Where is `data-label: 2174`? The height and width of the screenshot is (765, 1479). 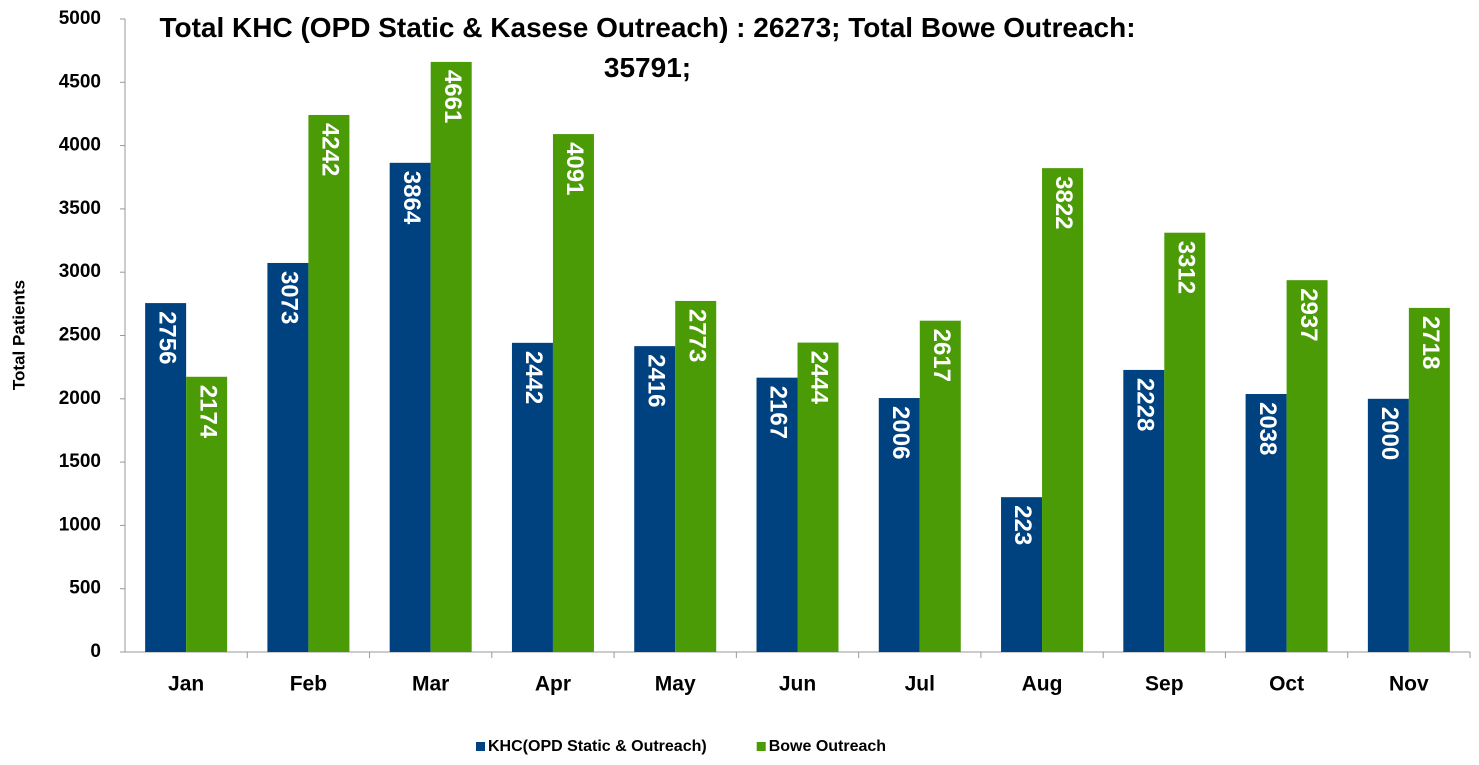
data-label: 2174 is located at coordinates (207, 412).